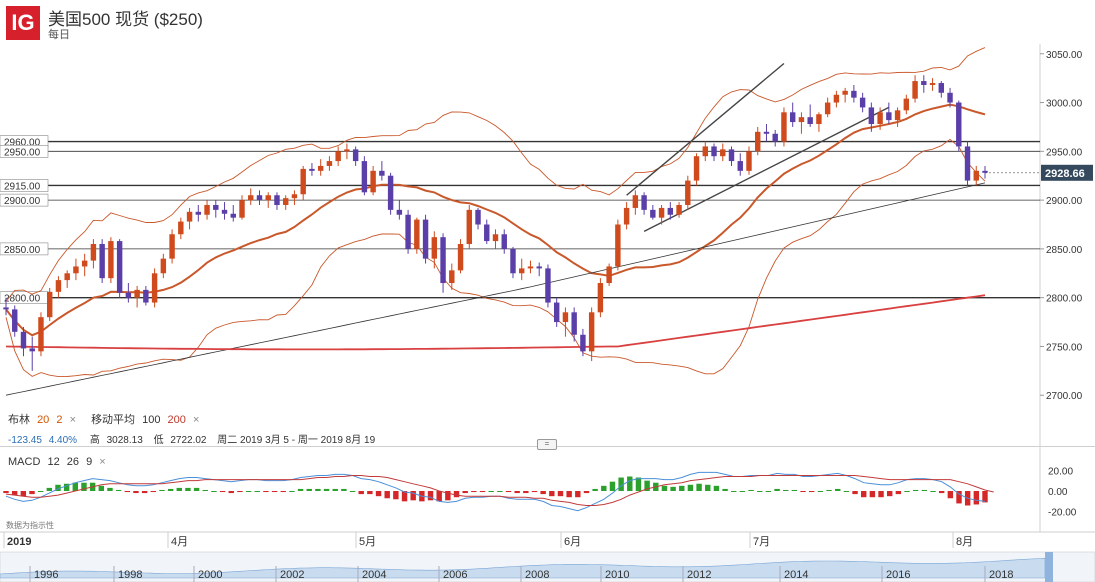 Image resolution: width=1095 pixels, height=582 pixels. Describe the element at coordinates (19, 420) in the screenshot. I see `bollinger-label: 布林` at that location.